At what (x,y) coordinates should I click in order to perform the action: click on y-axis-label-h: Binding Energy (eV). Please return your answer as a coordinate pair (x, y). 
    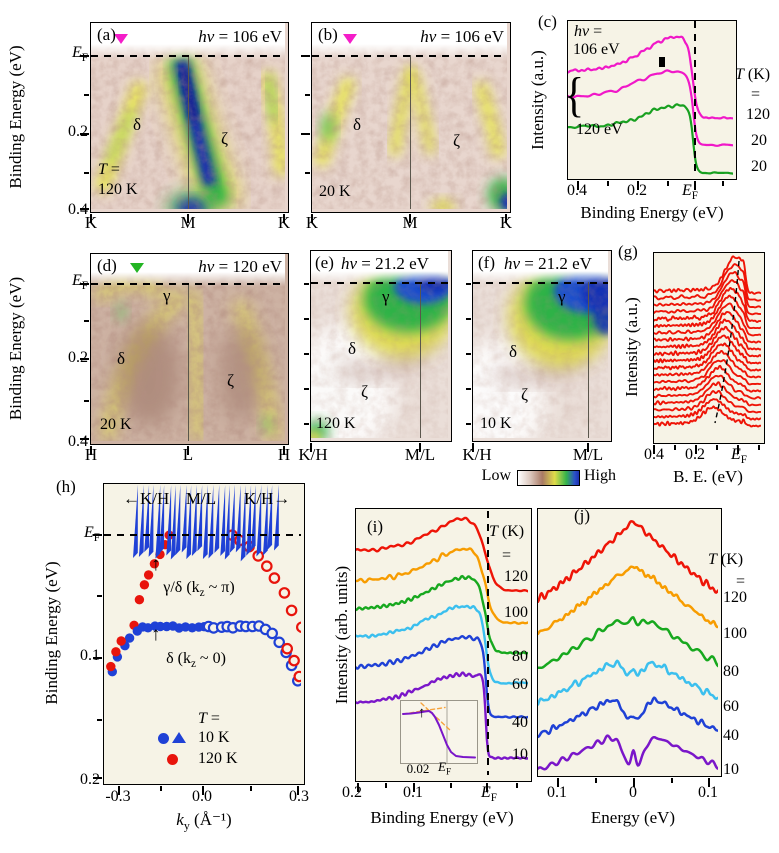
    Looking at the image, I should click on (51, 633).